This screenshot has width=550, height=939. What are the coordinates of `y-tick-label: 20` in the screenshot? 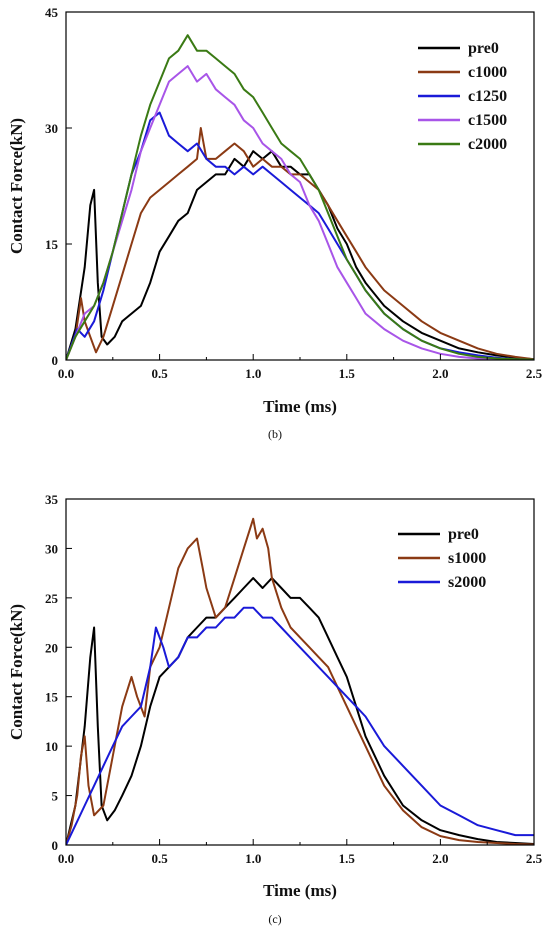 It's located at (51, 647).